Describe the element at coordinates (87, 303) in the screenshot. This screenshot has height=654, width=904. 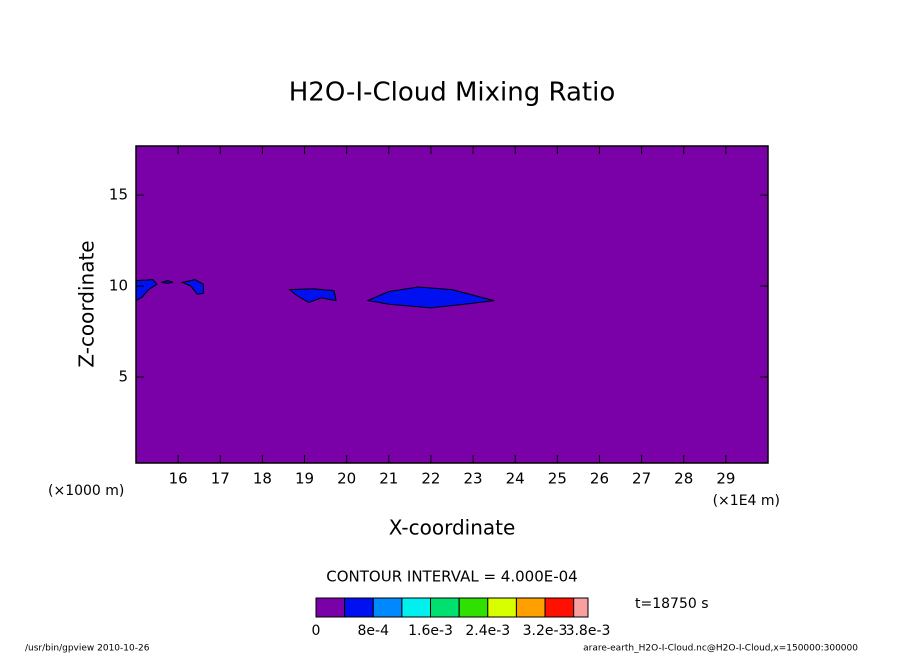
I see `y-axis-label: Z-coordinate` at that location.